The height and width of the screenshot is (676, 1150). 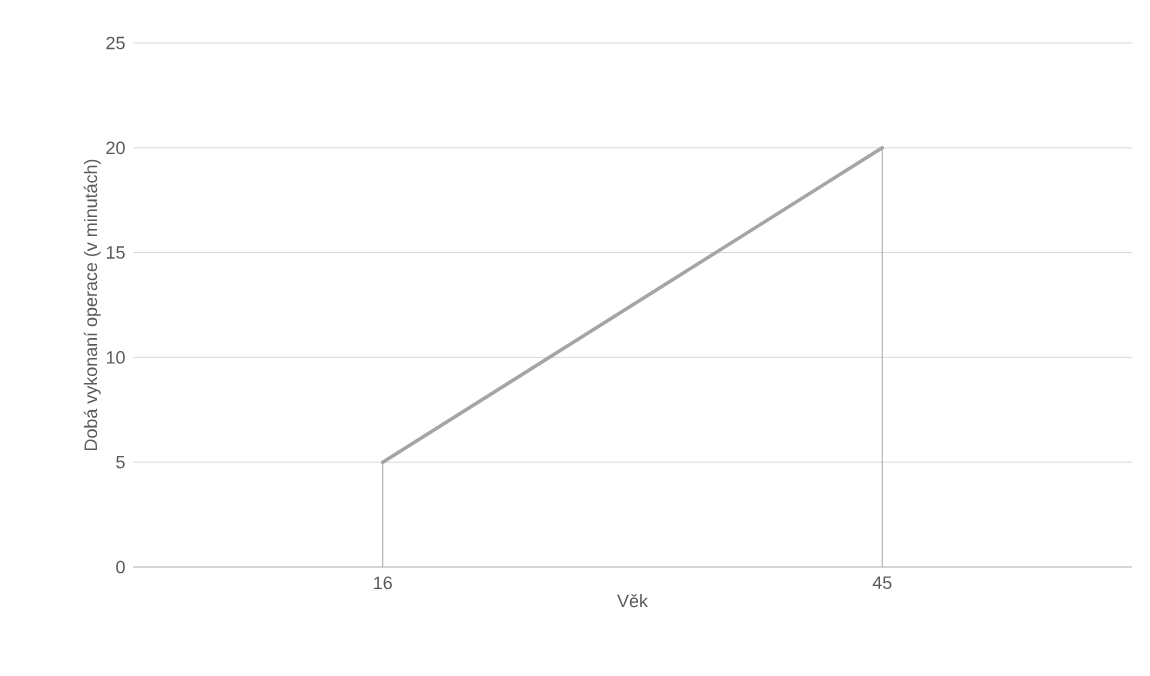 What do you see at coordinates (383, 583) in the screenshot?
I see `x-tick-label: 16` at bounding box center [383, 583].